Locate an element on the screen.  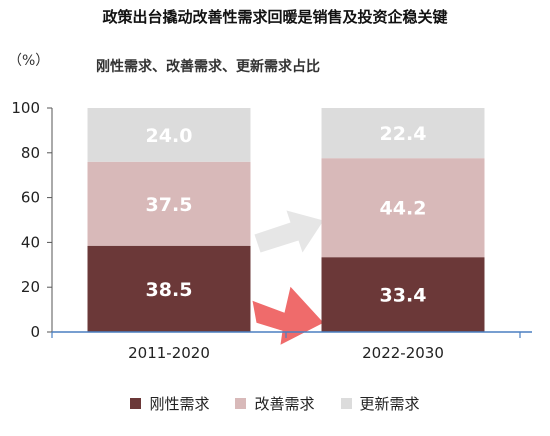
data-label: 22.4 is located at coordinates (403, 134).